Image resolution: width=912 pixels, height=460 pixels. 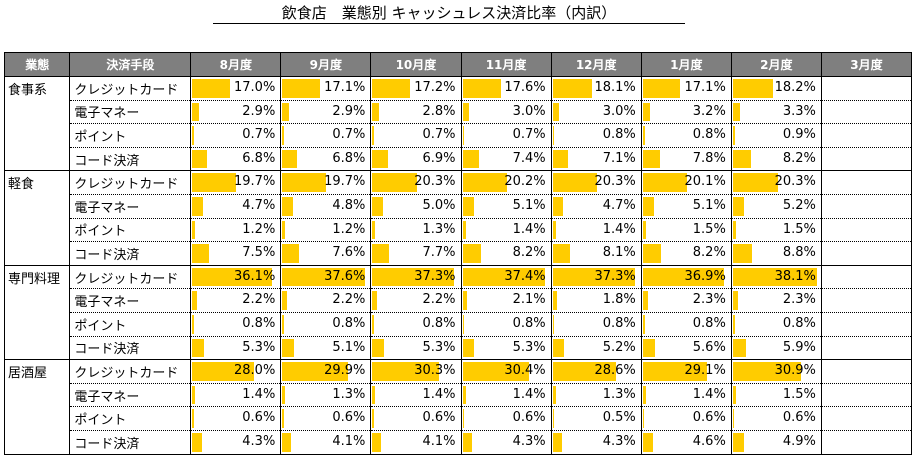 I want to click on data-label: 0.5%, so click(x=619, y=418).